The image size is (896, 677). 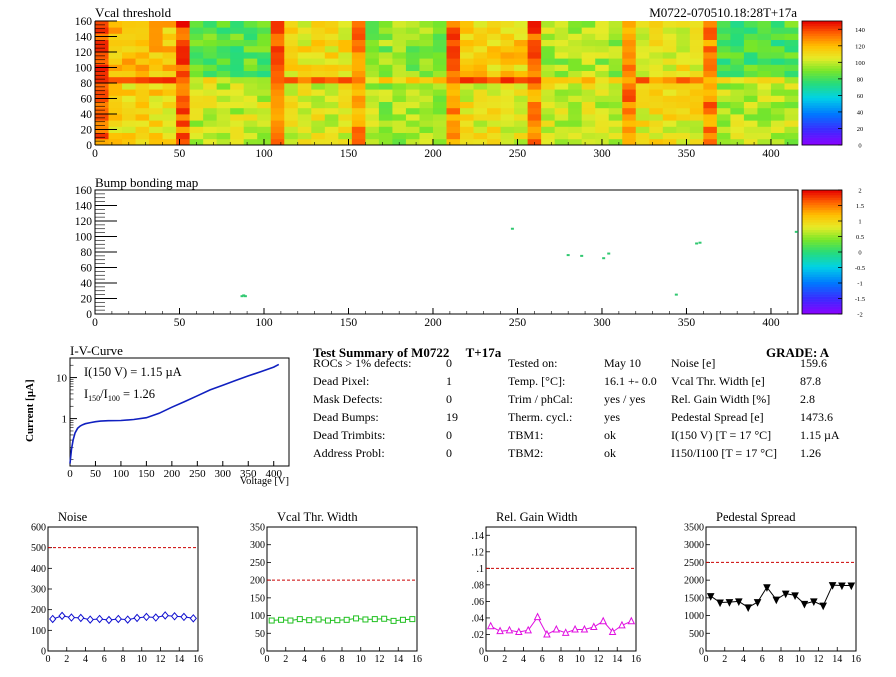 What do you see at coordinates (38, 590) in the screenshot?
I see `noise-y-tick-label: 300` at bounding box center [38, 590].